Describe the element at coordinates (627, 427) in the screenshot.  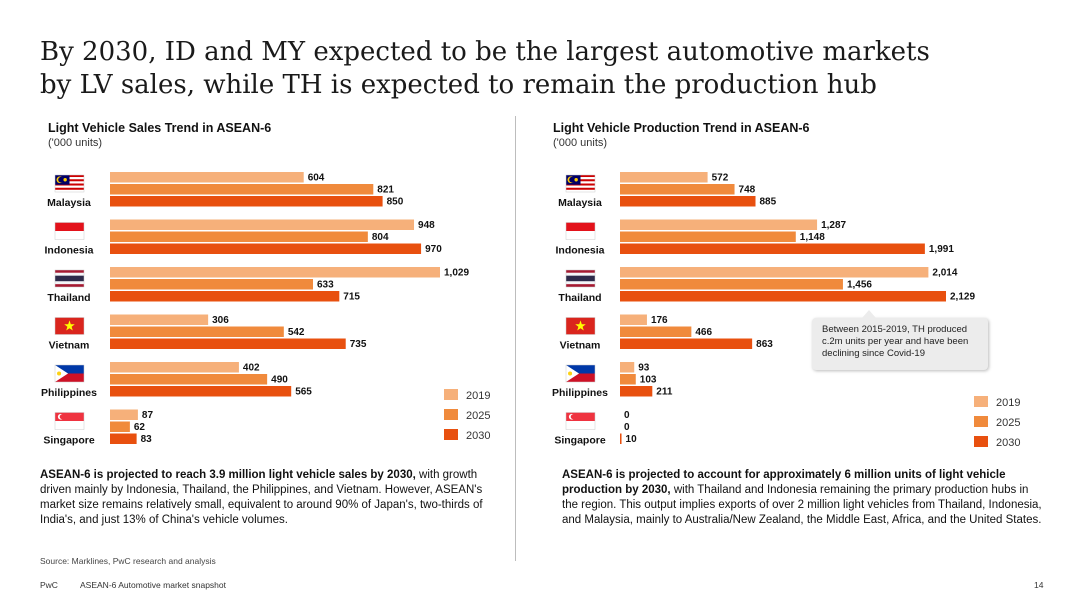
I see `value-label-singapore-2025: 0` at that location.